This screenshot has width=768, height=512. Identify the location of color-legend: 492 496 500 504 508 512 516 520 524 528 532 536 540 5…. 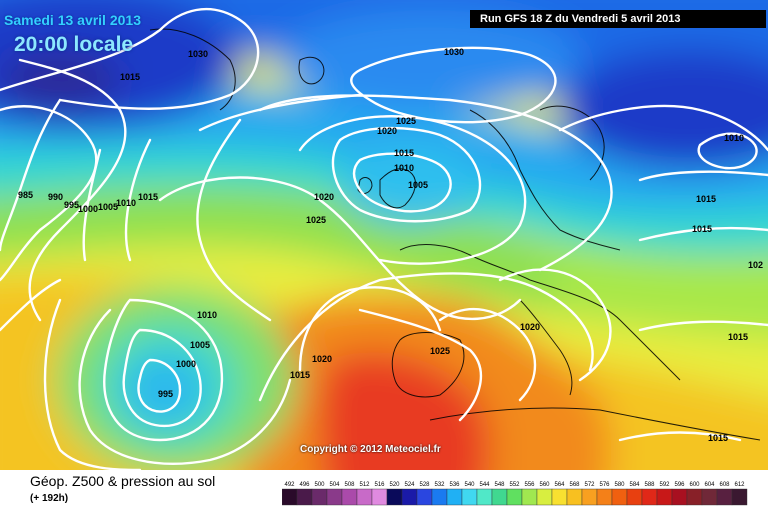
(515, 494).